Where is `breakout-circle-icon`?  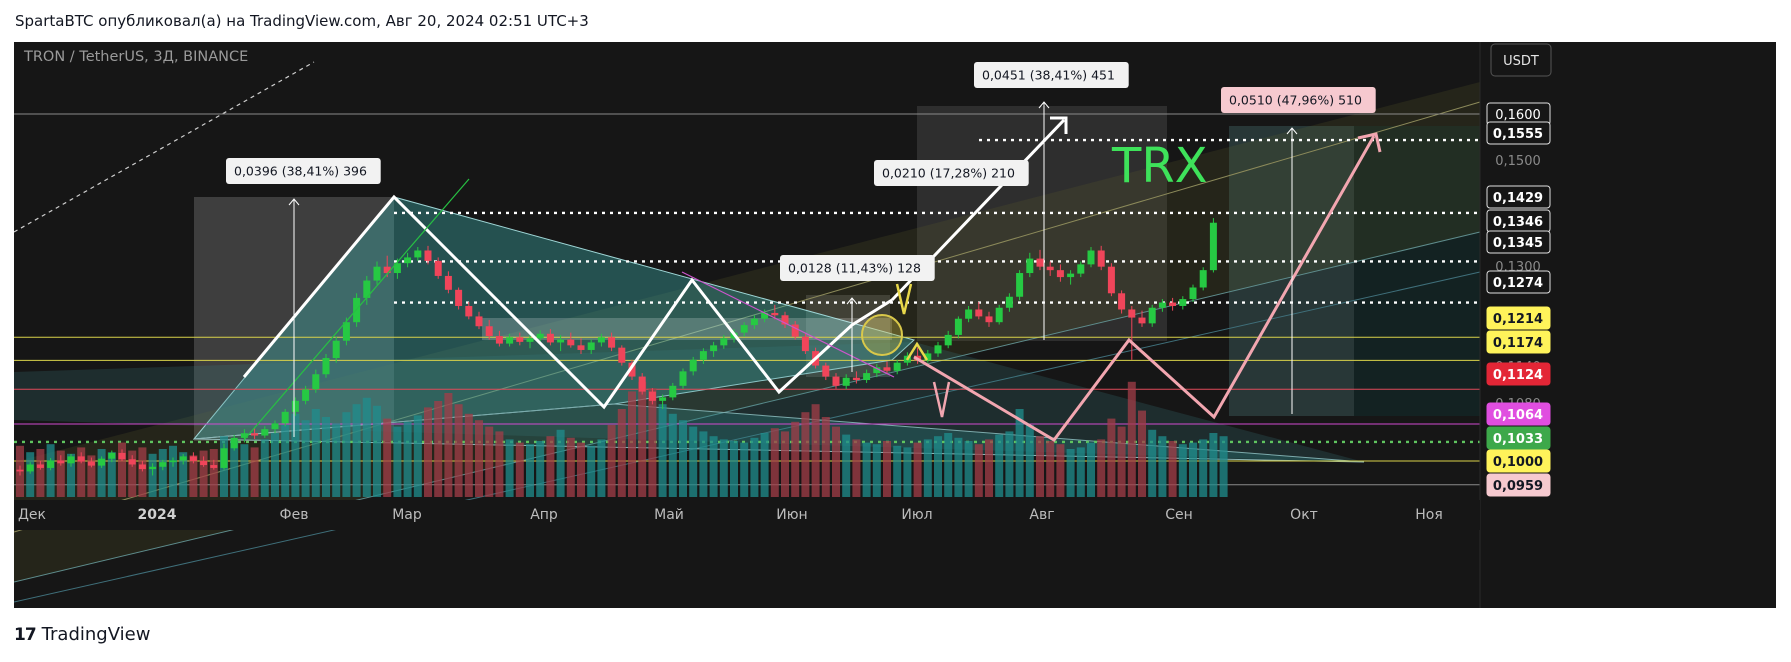
breakout-circle-icon is located at coordinates (882, 335).